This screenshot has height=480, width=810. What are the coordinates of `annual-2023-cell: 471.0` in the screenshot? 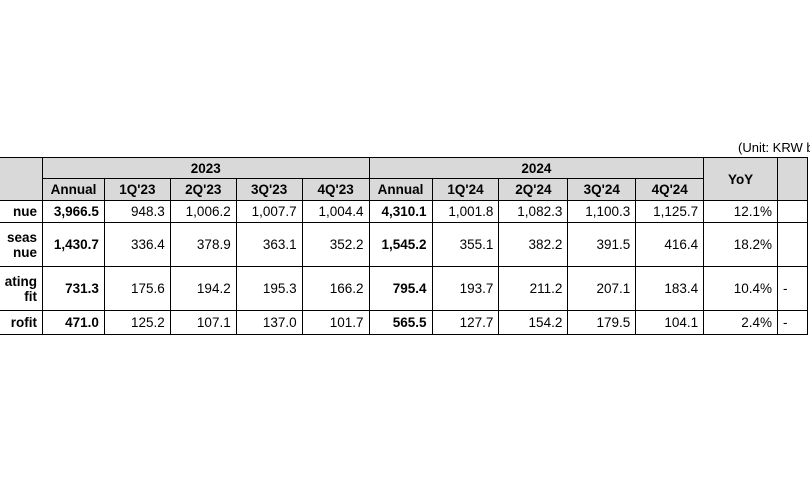 It's located at (73, 322).